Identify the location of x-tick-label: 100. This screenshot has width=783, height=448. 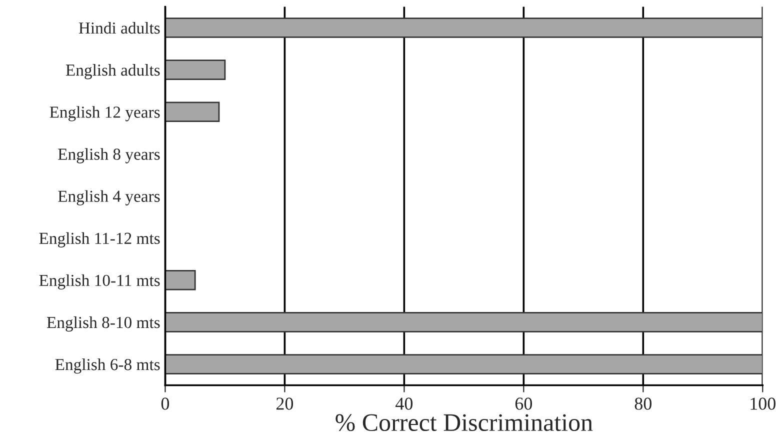
(763, 404).